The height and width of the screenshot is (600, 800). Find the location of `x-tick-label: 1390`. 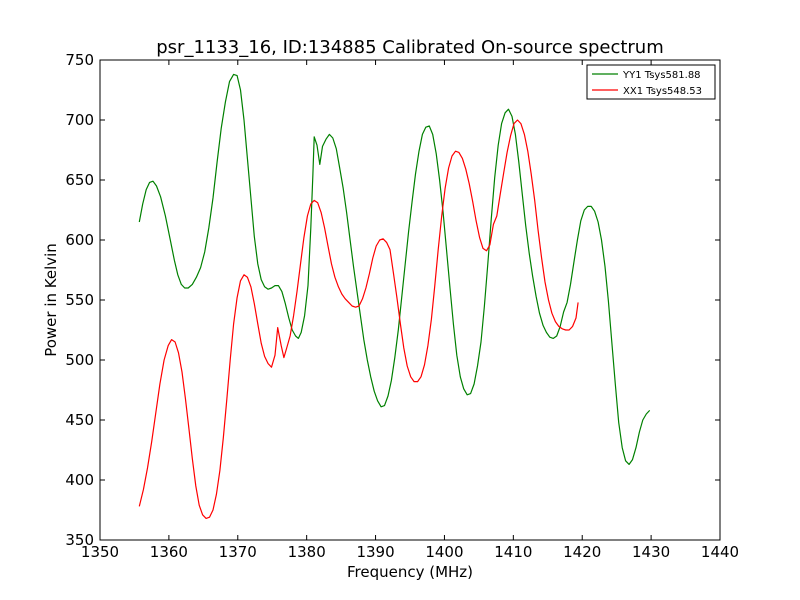

x-tick-label: 1390 is located at coordinates (375, 552).